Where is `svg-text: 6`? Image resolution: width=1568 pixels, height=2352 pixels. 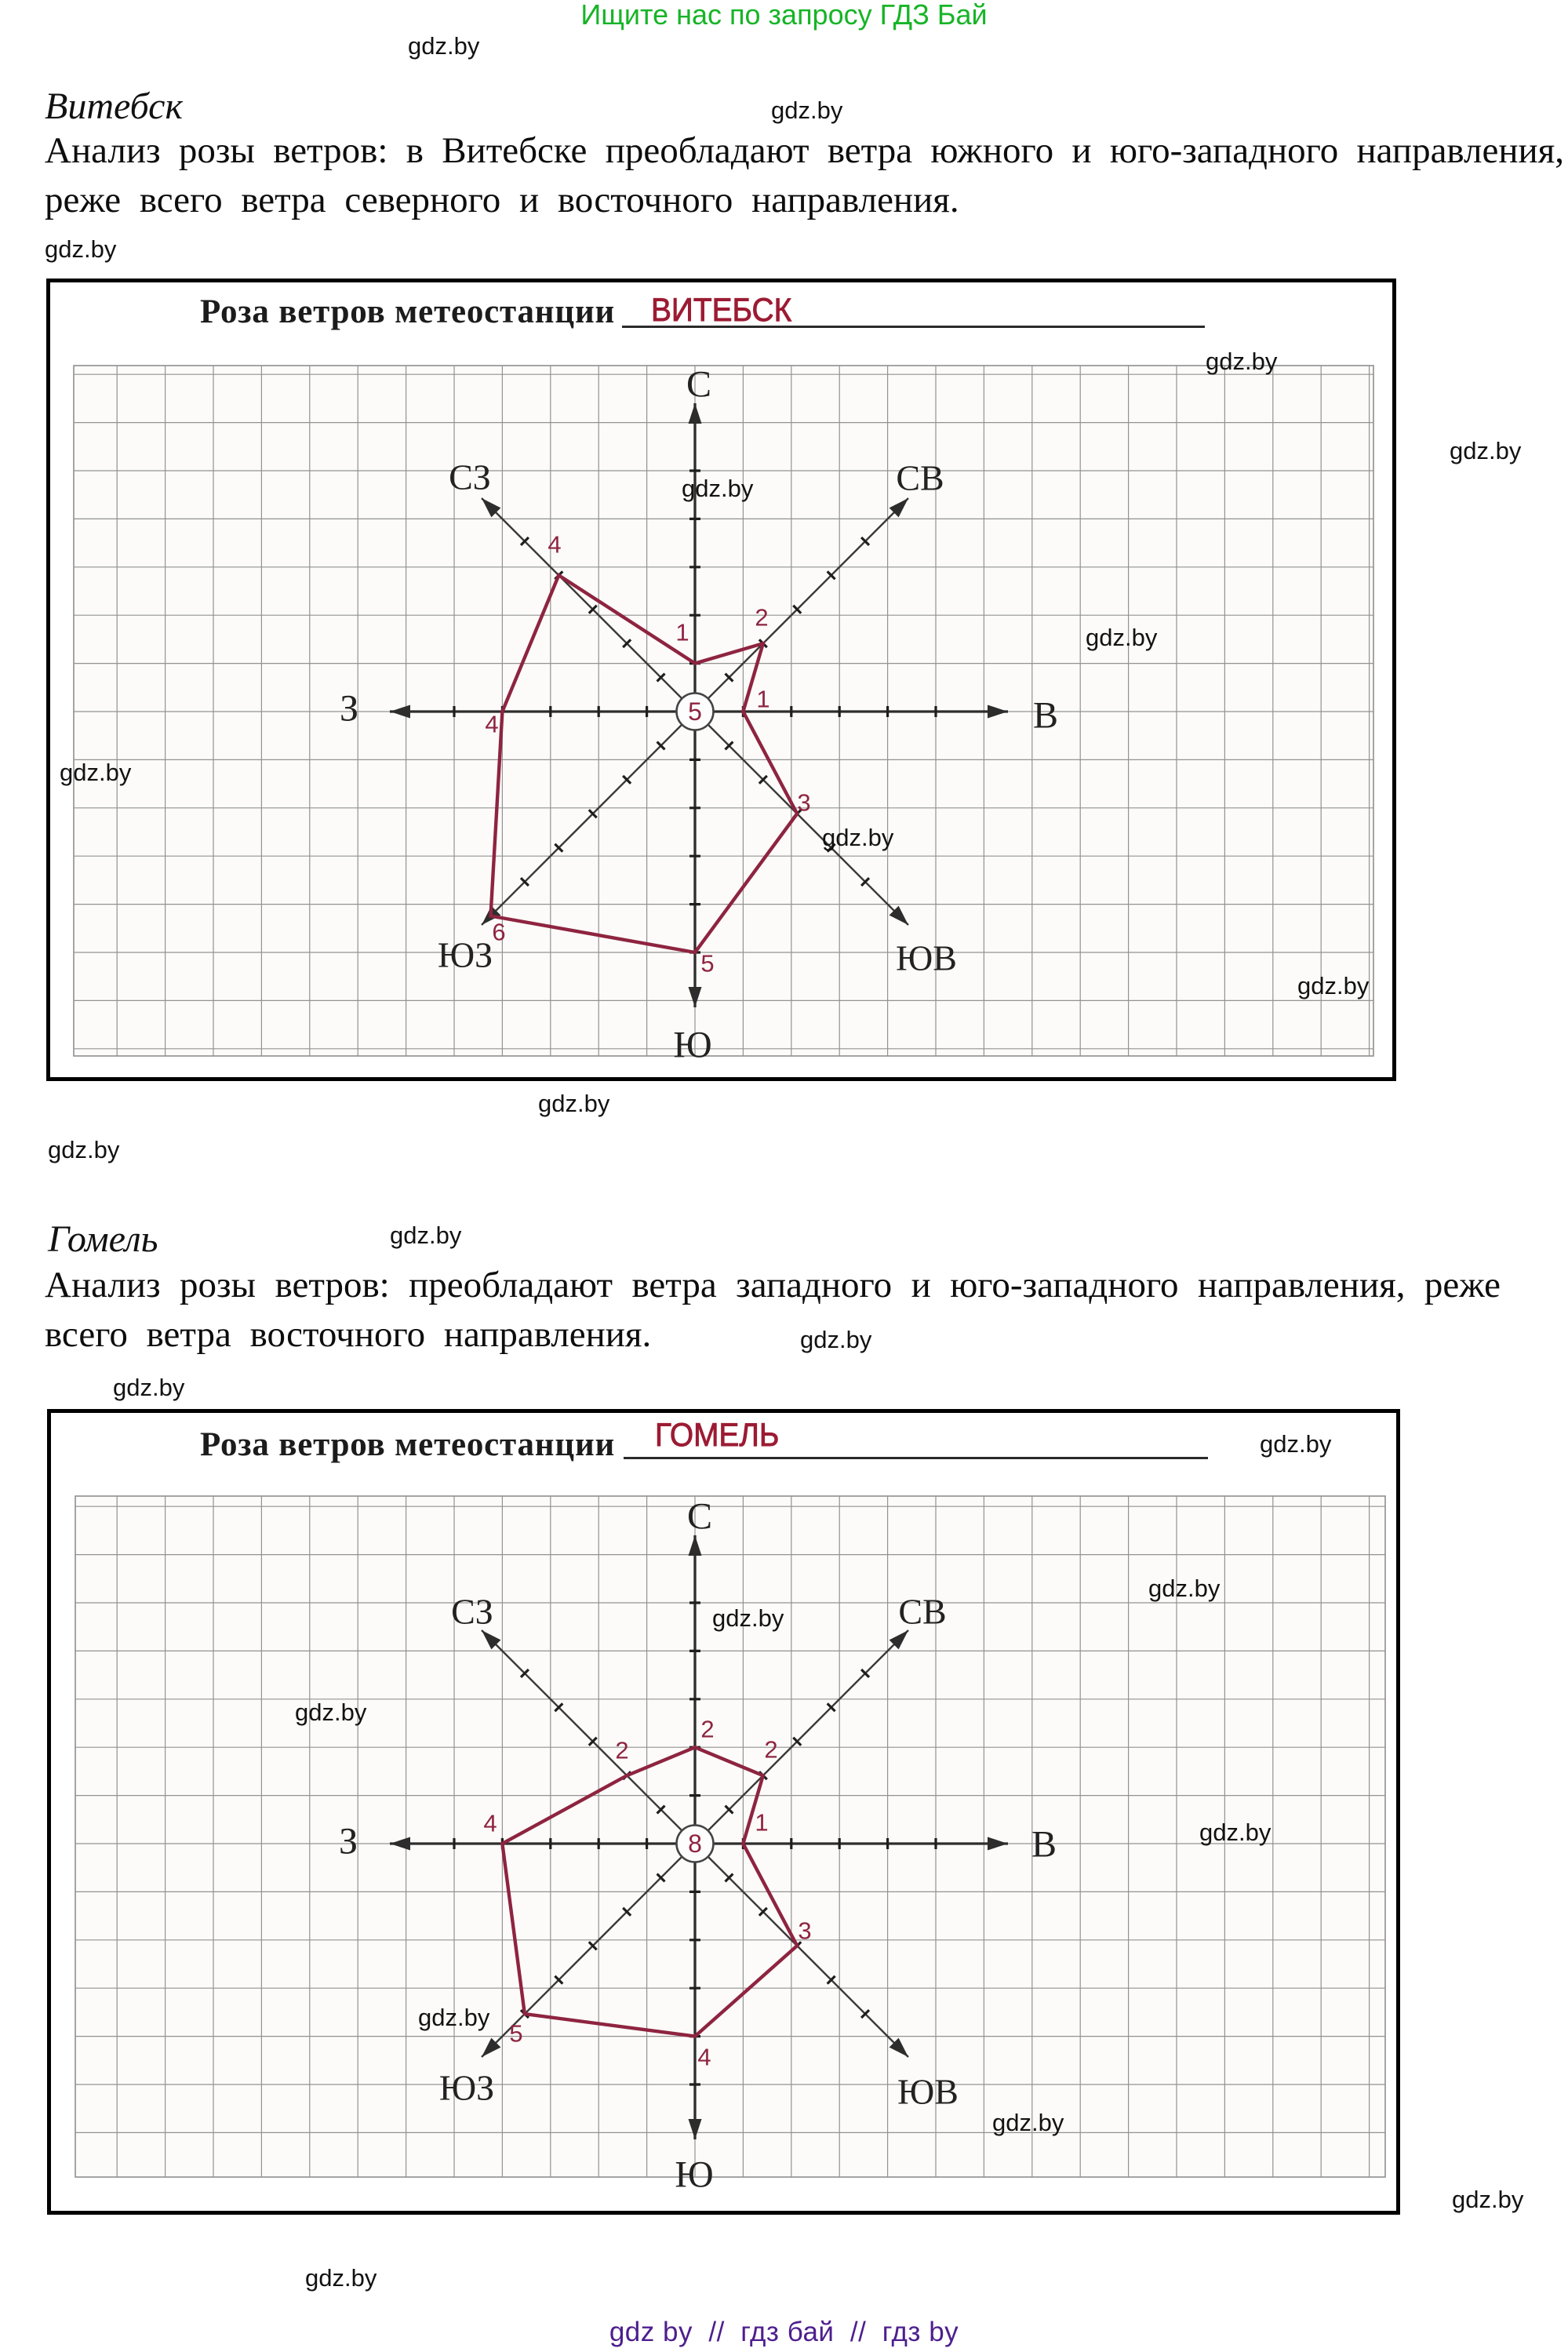 svg-text: 6 is located at coordinates (498, 932).